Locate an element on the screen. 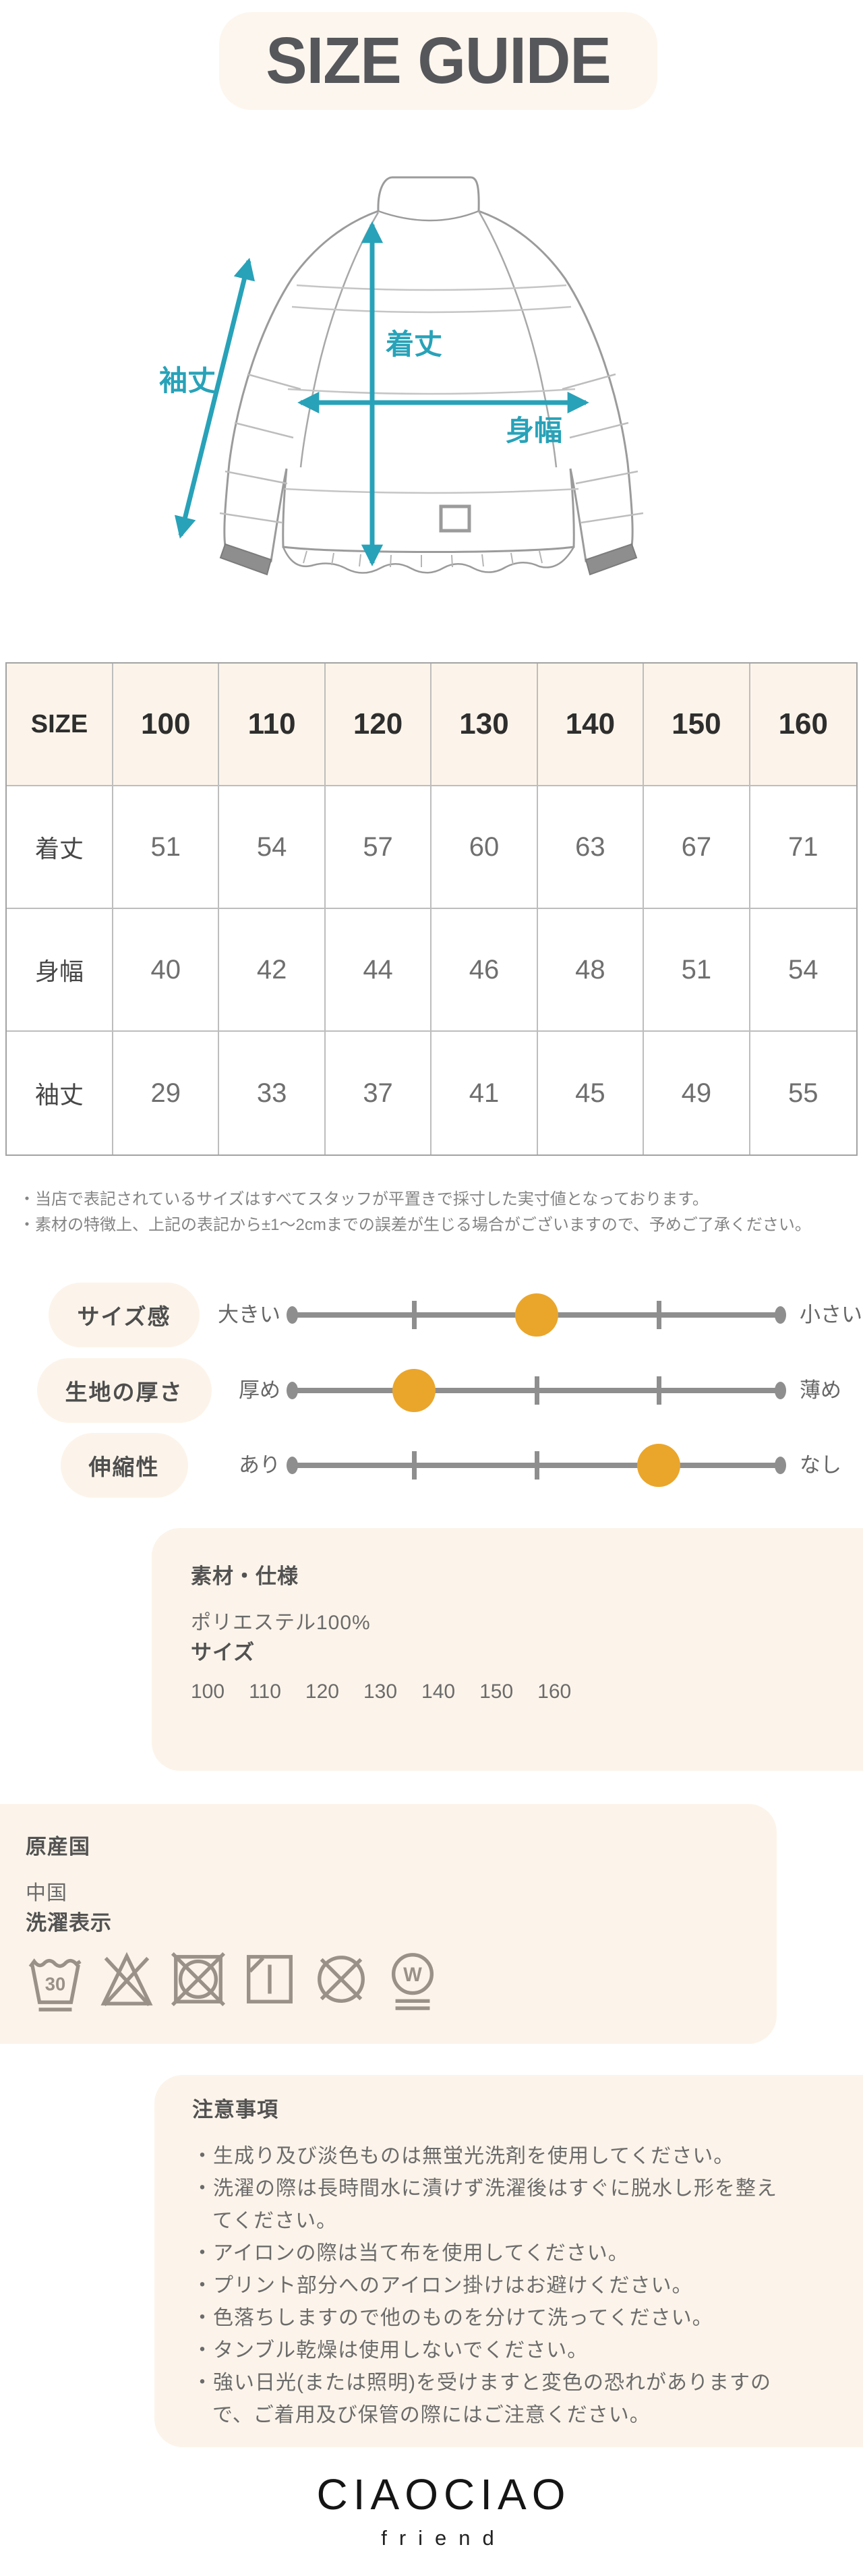  jacket-hem-ticks is located at coordinates (423, 559).